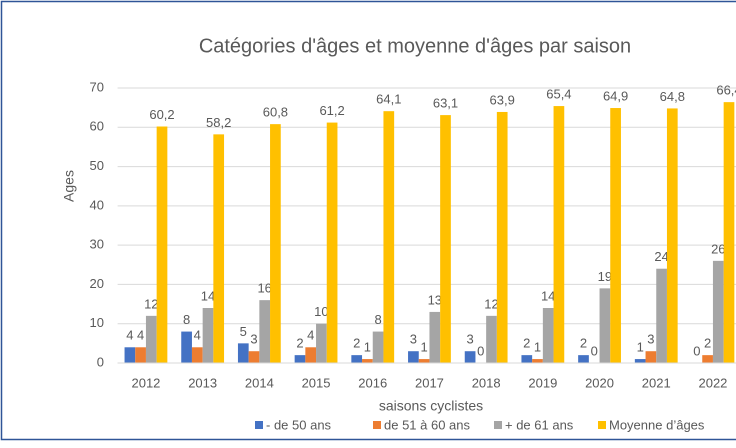 This screenshot has width=736, height=448. I want to click on data-label: 24, so click(661, 256).